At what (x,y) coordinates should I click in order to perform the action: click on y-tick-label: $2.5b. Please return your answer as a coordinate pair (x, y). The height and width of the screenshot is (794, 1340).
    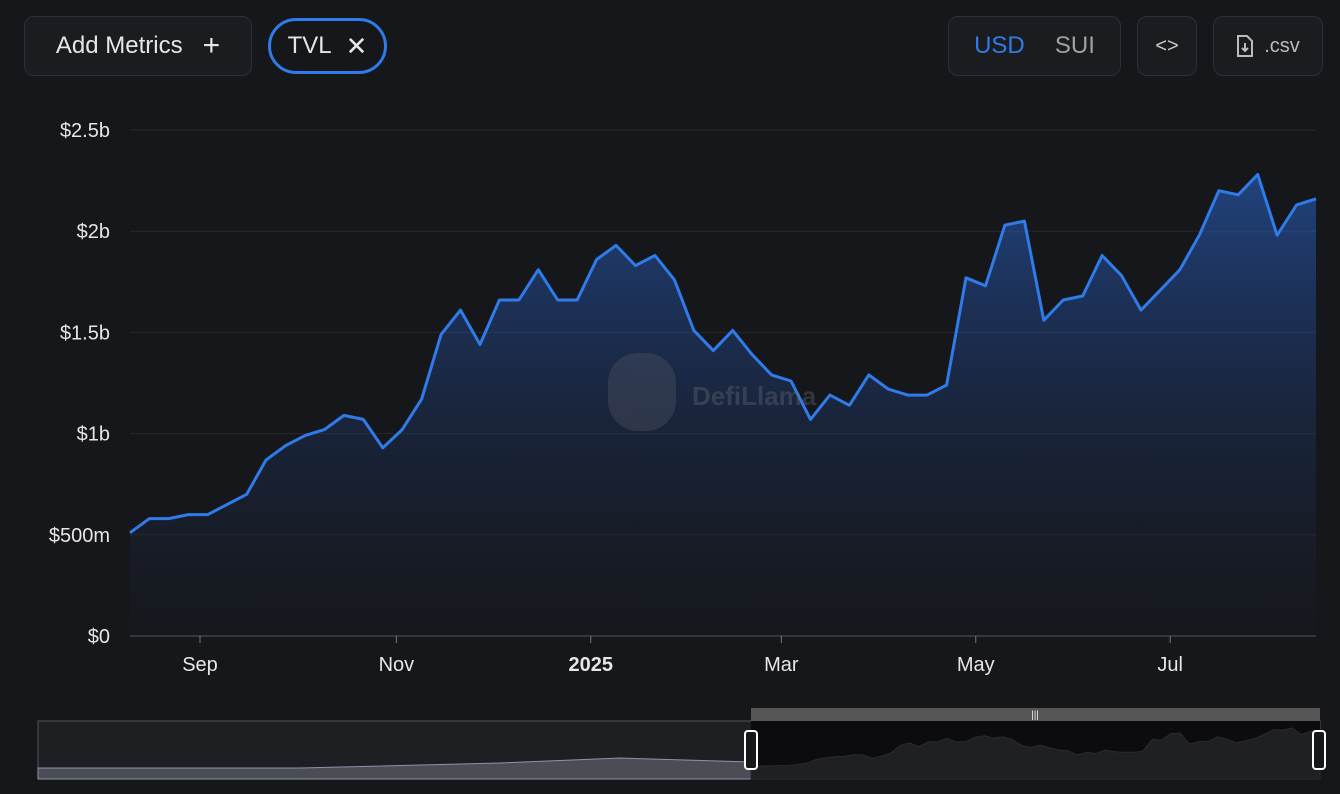
    Looking at the image, I should click on (85, 131).